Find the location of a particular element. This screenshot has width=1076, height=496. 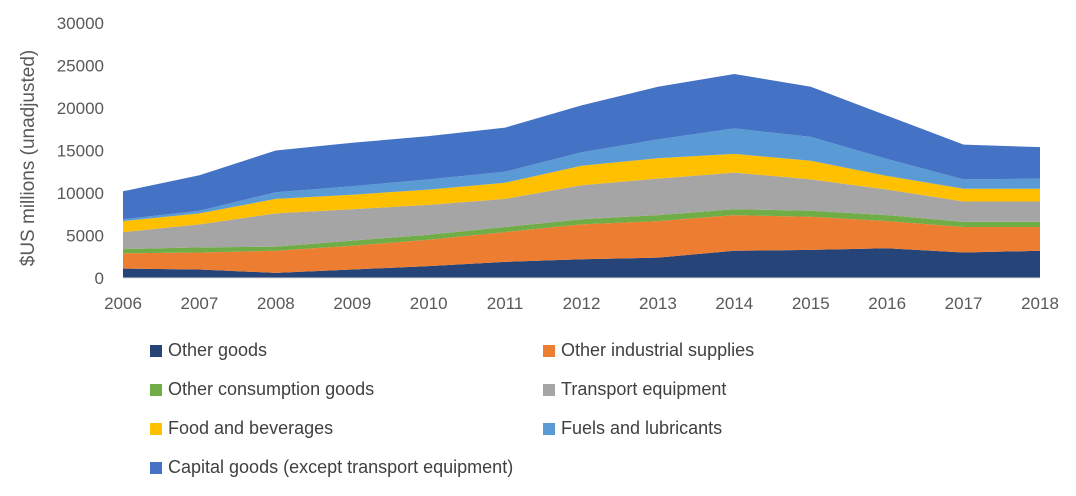

legend-item: Other industrial supplies is located at coordinates (648, 350).